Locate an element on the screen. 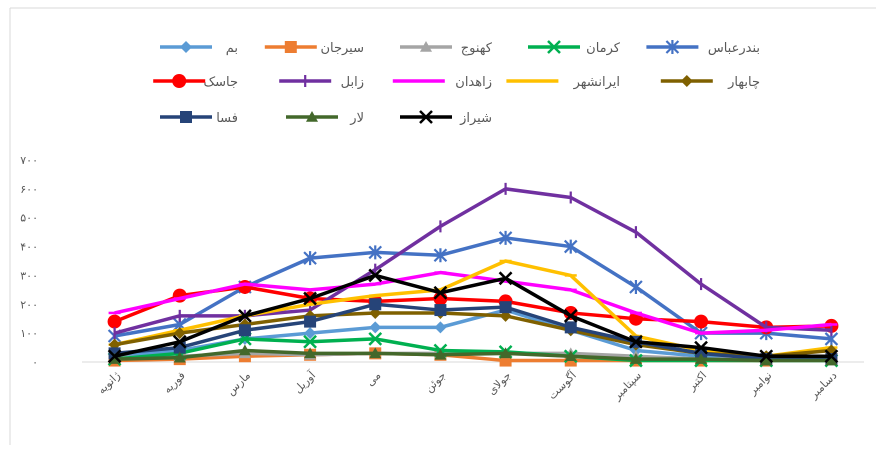 The width and height of the screenshot is (882, 452). legend-item: فسا is located at coordinates (199, 118).